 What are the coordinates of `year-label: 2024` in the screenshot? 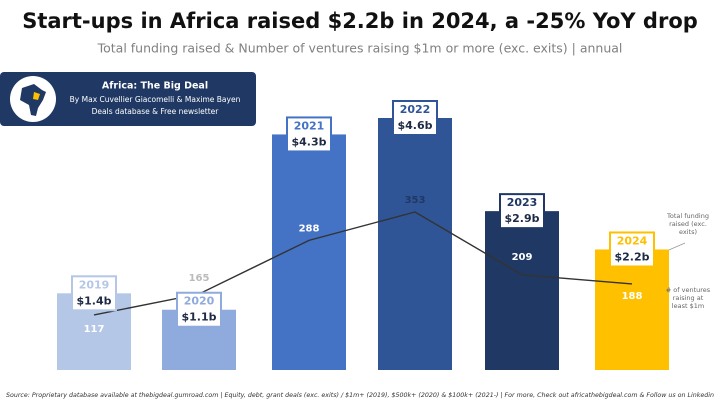 It's located at (632, 240).